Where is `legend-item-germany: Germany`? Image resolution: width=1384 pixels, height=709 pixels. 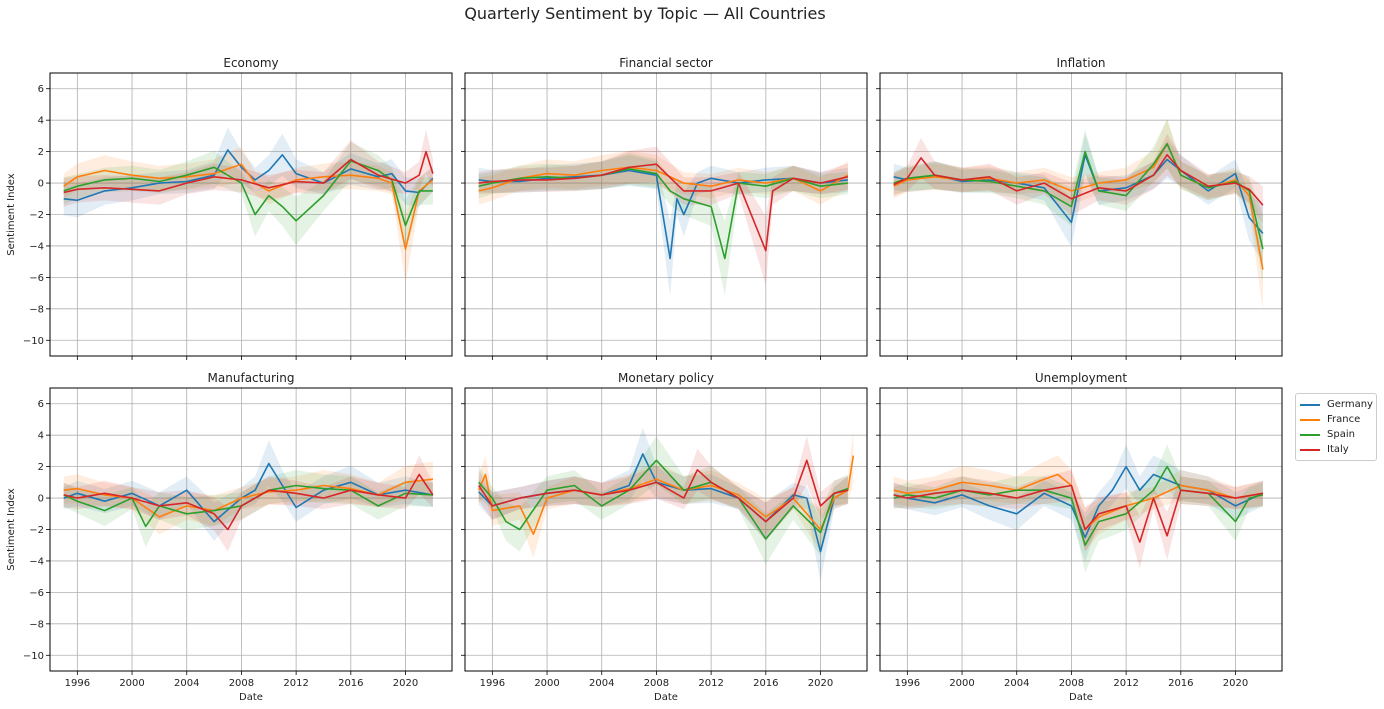
legend-item-germany: Germany is located at coordinates (1336, 404).